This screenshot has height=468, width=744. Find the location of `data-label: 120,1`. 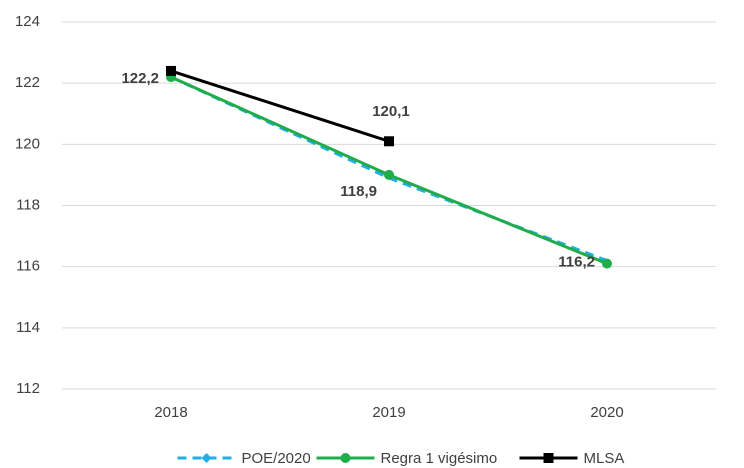

data-label: 120,1 is located at coordinates (391, 111).